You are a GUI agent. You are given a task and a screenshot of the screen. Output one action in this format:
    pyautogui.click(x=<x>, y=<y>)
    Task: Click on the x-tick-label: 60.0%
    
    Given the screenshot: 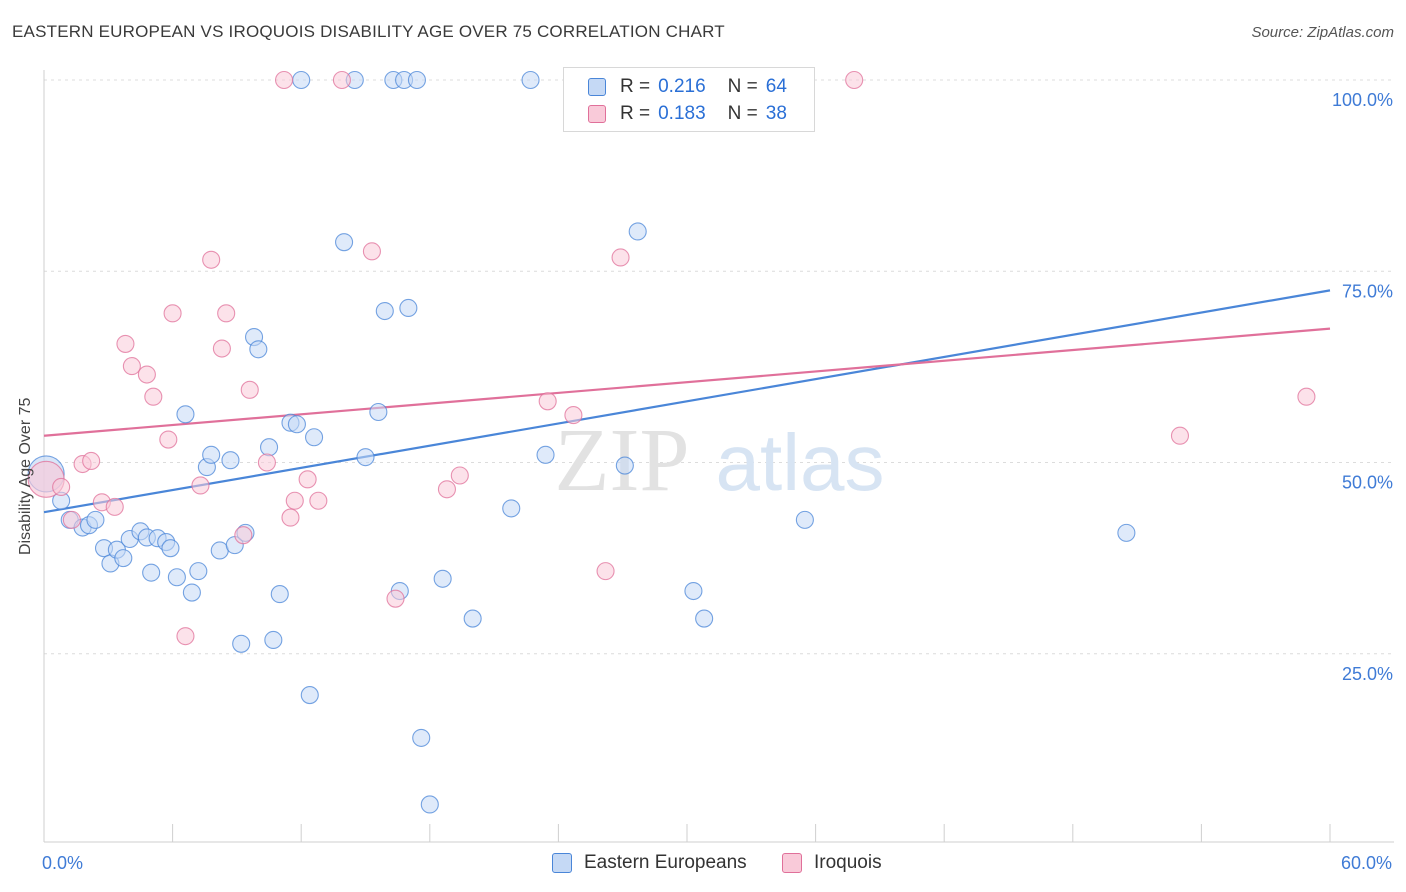 What is the action you would take?
    pyautogui.click(x=1366, y=863)
    